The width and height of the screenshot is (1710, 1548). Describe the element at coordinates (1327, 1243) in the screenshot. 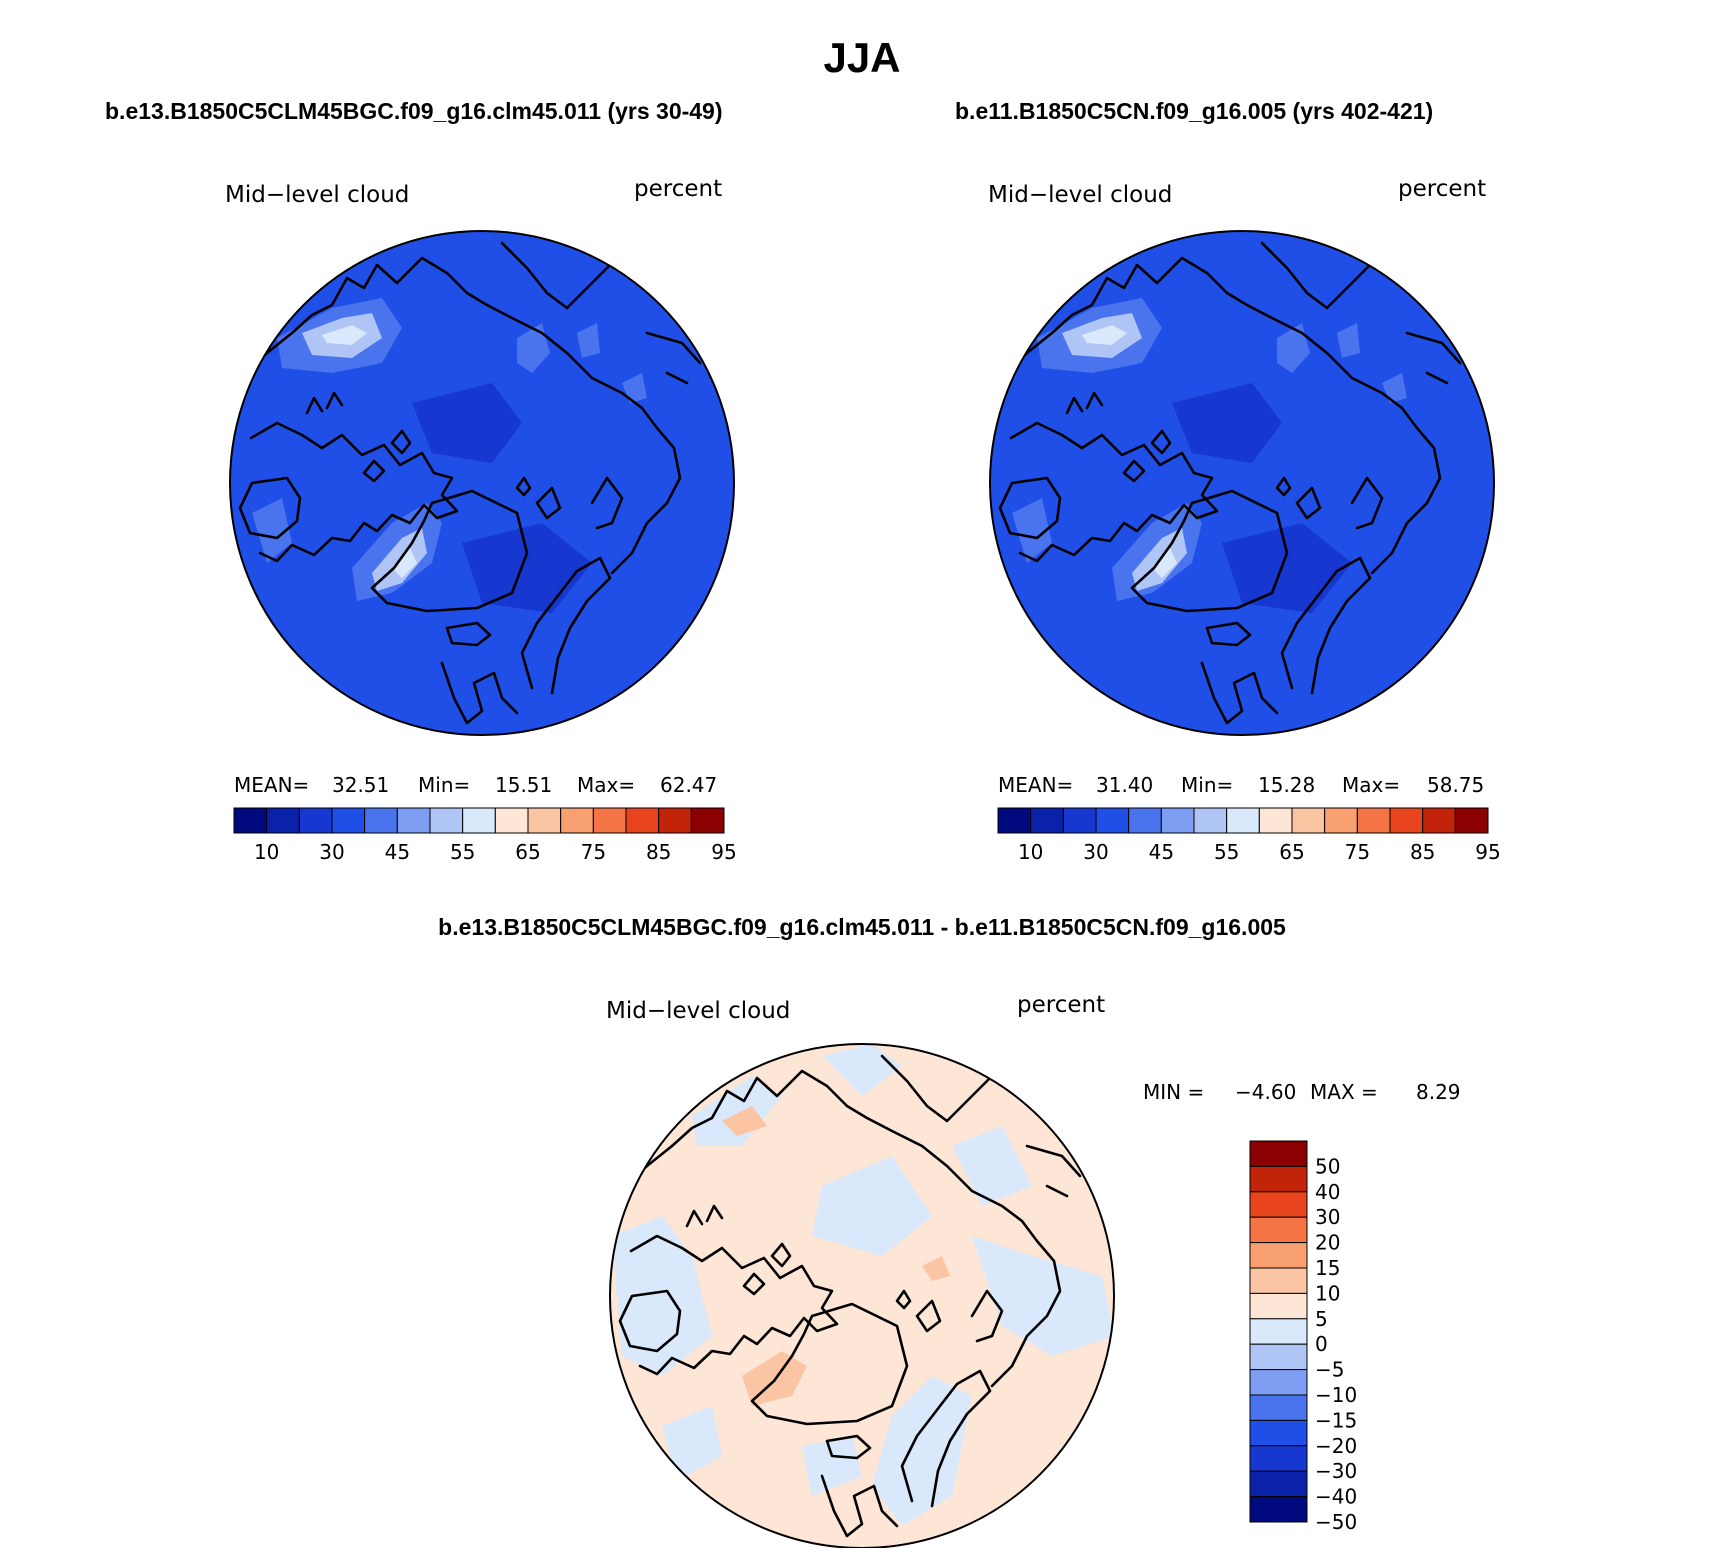

I see `panel-diff-colorbar-tick-label: 20` at that location.